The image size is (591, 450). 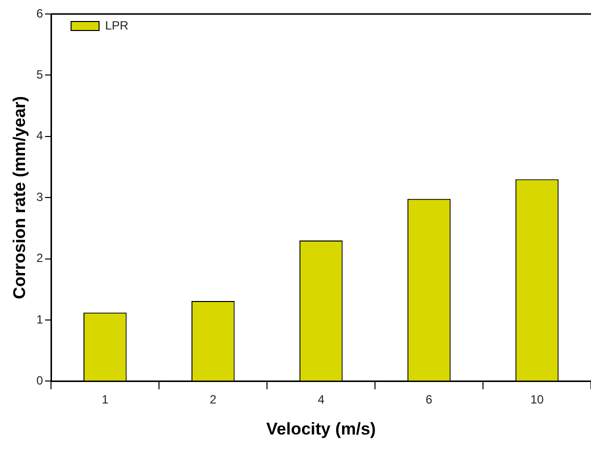 I want to click on y-tick-label: 3, so click(x=40, y=197).